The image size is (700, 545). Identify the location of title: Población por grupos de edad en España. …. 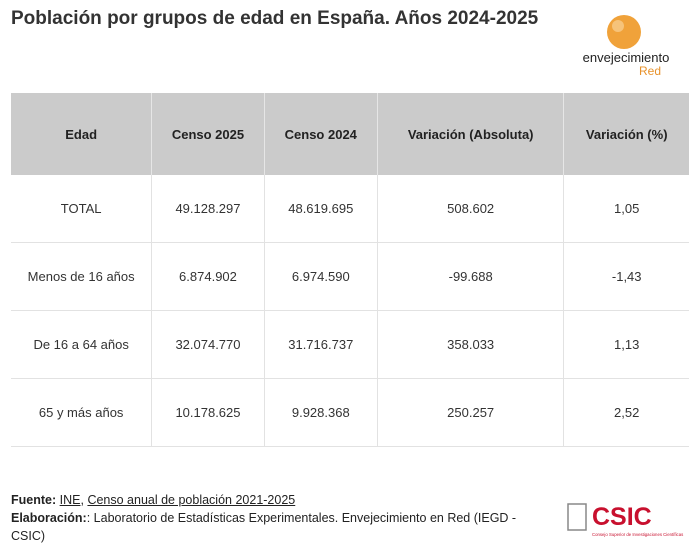
(275, 18).